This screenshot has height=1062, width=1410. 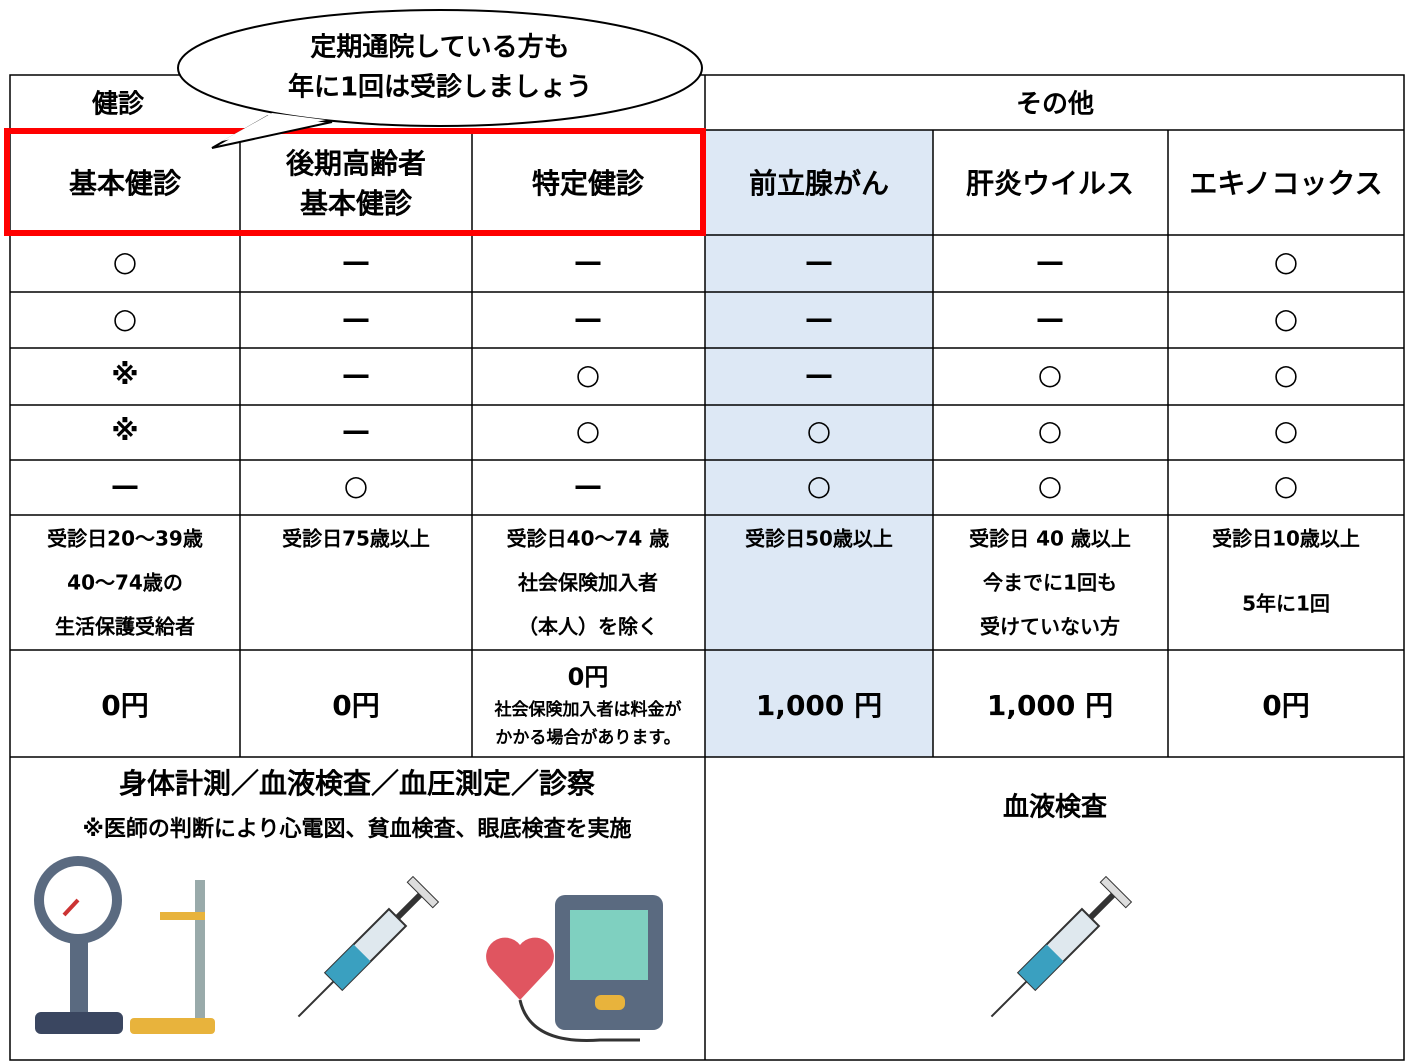 What do you see at coordinates (1050, 183) in the screenshot?
I see `column-header: 肝炎ウイルス` at bounding box center [1050, 183].